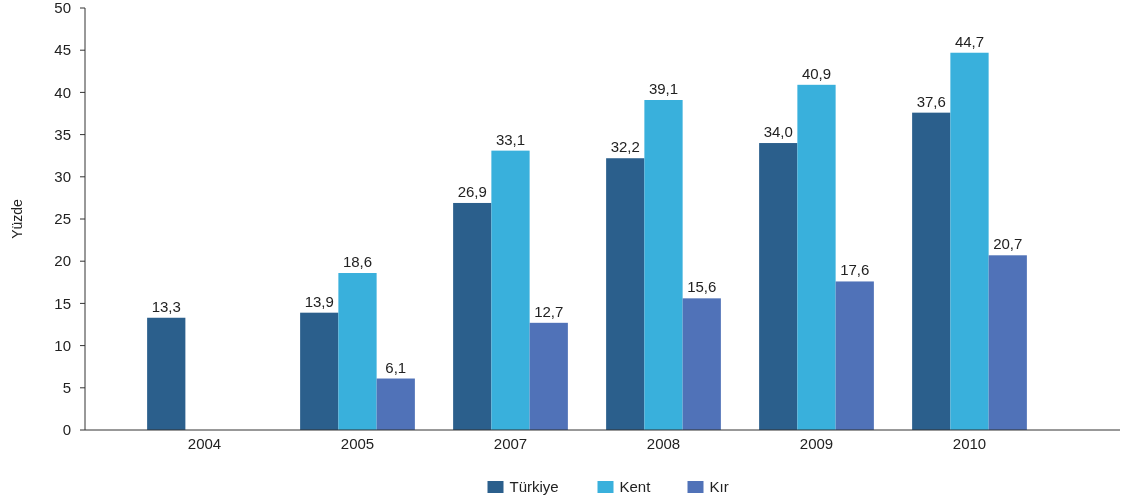 This screenshot has height=501, width=1122. What do you see at coordinates (625, 147) in the screenshot?
I see `data-label: 32,2` at bounding box center [625, 147].